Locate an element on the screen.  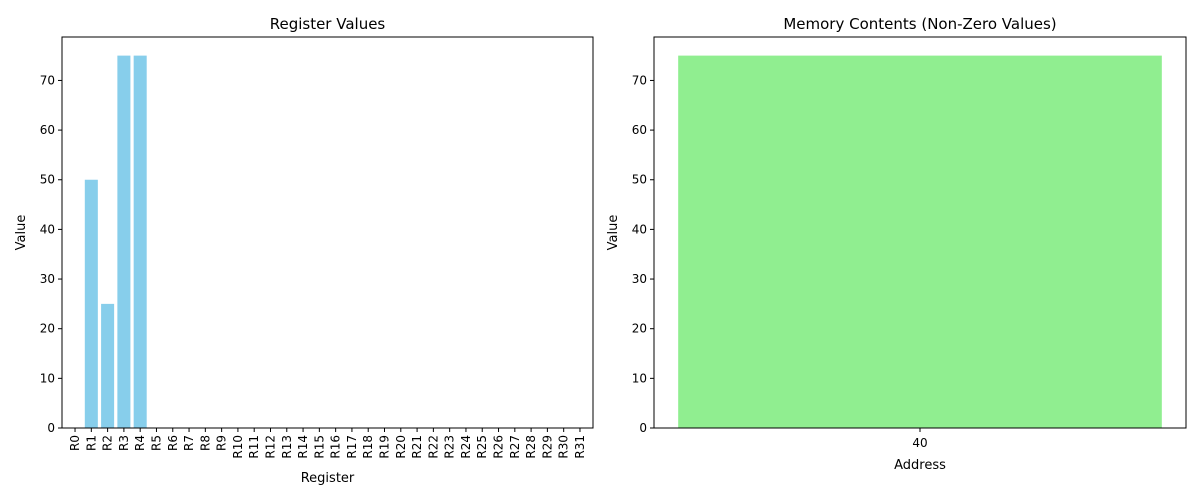
x-tick-label: R23 is located at coordinates (450, 447).